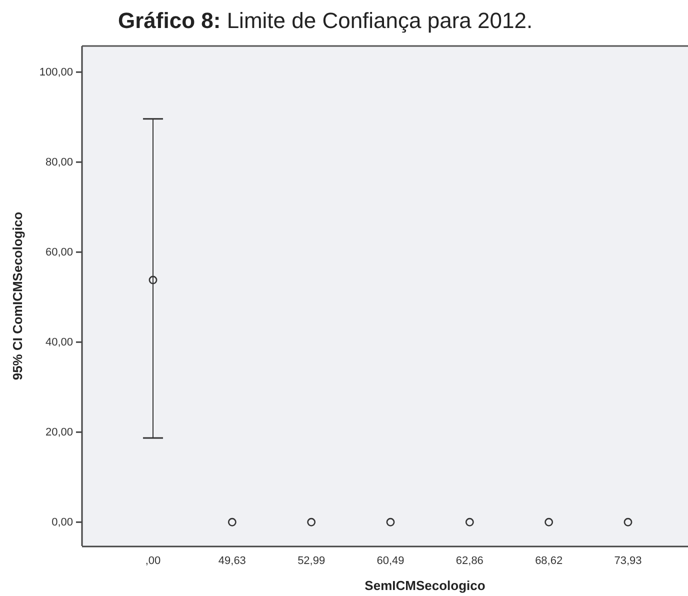 The image size is (688, 596). Describe the element at coordinates (390, 560) in the screenshot. I see `x-tick-label: 60,49` at that location.